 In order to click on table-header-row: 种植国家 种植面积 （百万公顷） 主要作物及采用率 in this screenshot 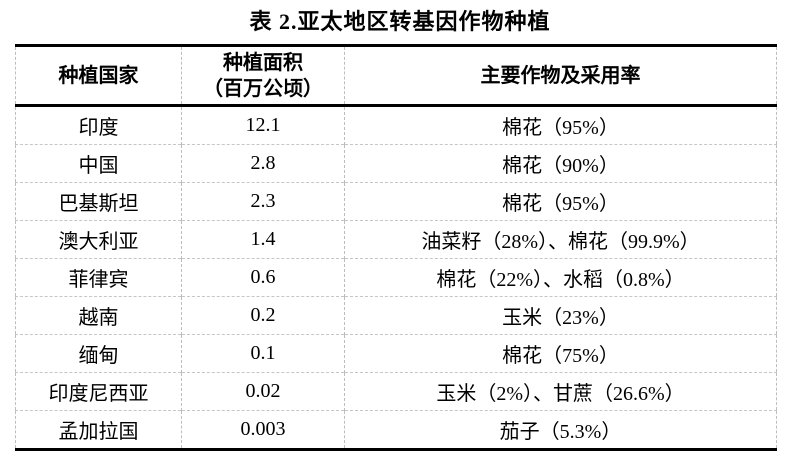, I will do `click(396, 76)`.